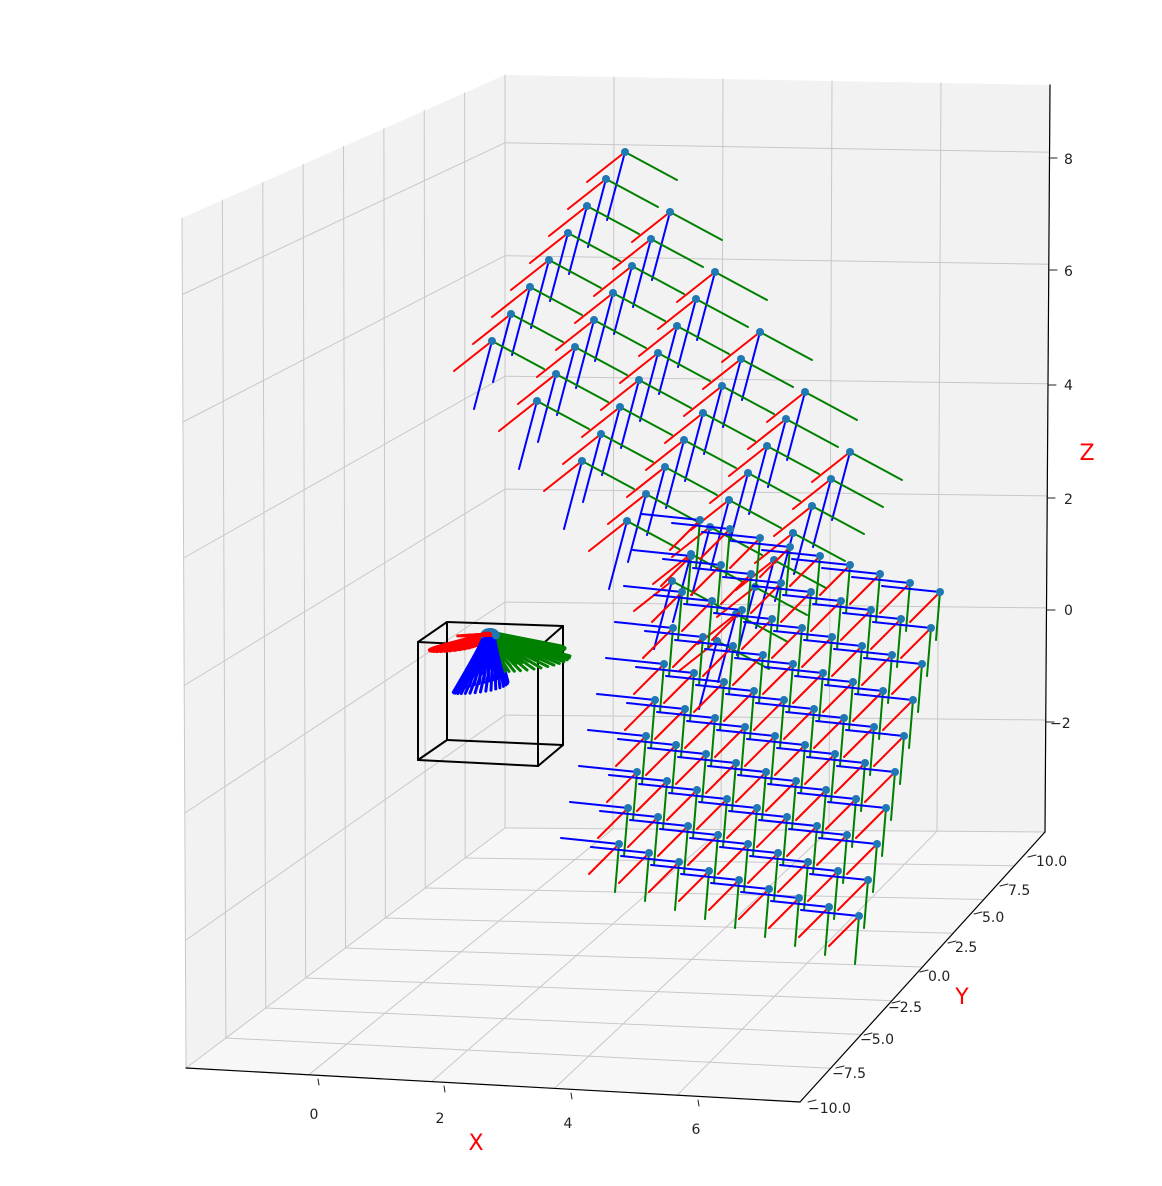 Image resolution: width=1162 pixels, height=1186 pixels. What do you see at coordinates (1068, 500) in the screenshot?
I see `z-tick-label-2: 2` at bounding box center [1068, 500].